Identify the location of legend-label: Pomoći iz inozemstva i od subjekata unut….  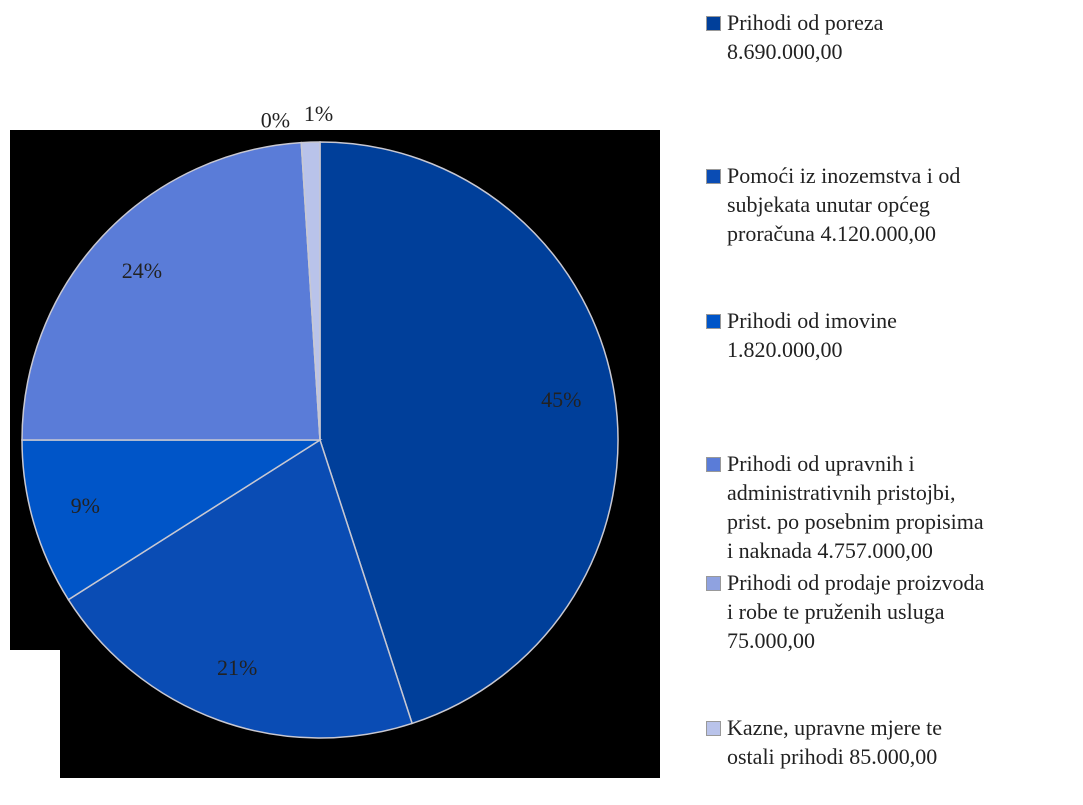
(844, 204).